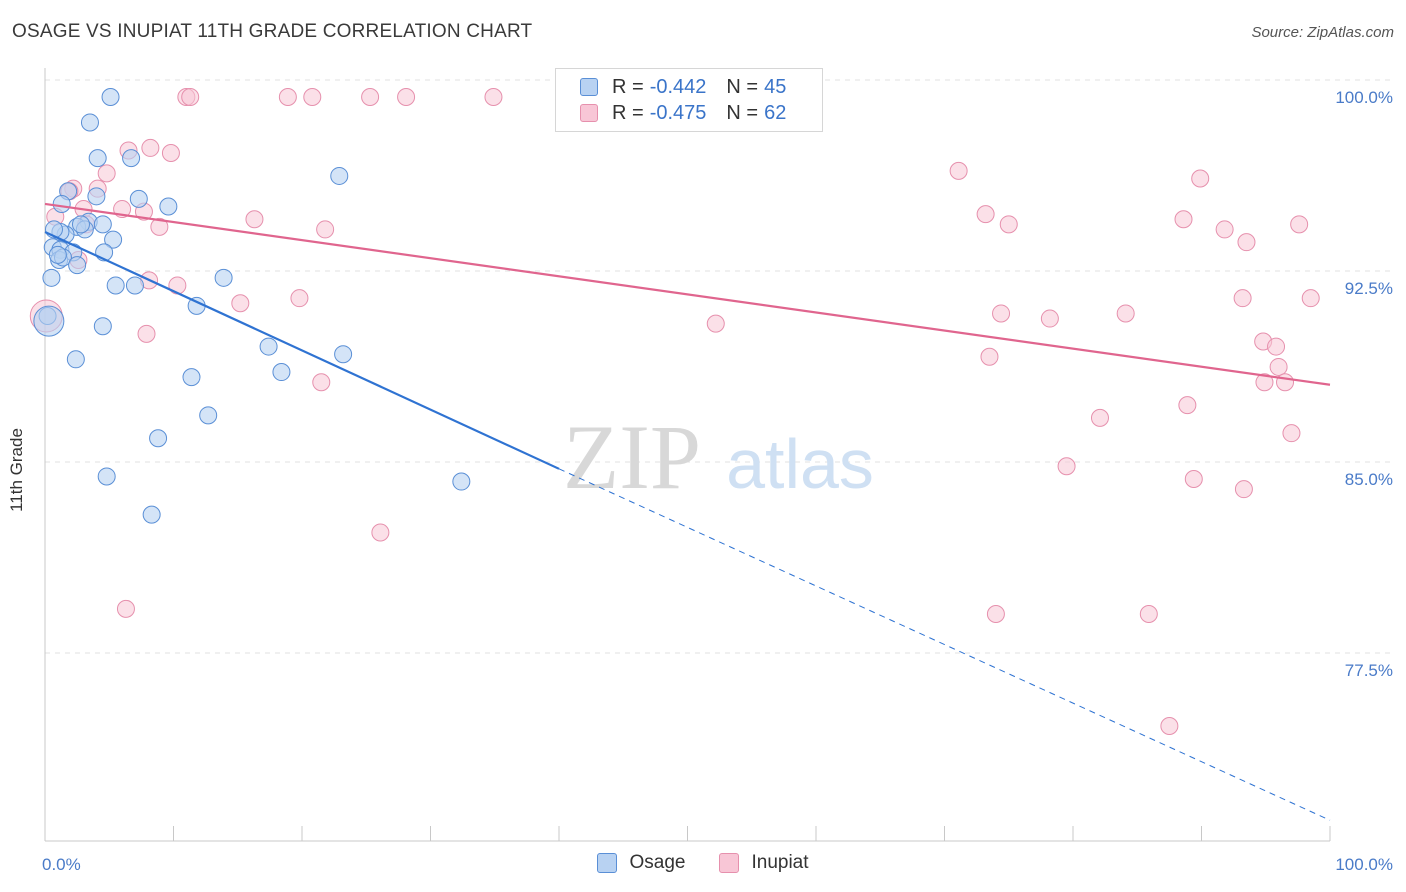 Image resolution: width=1406 pixels, height=892 pixels. I want to click on legend-label-inupiat: Inupiat, so click(780, 862).